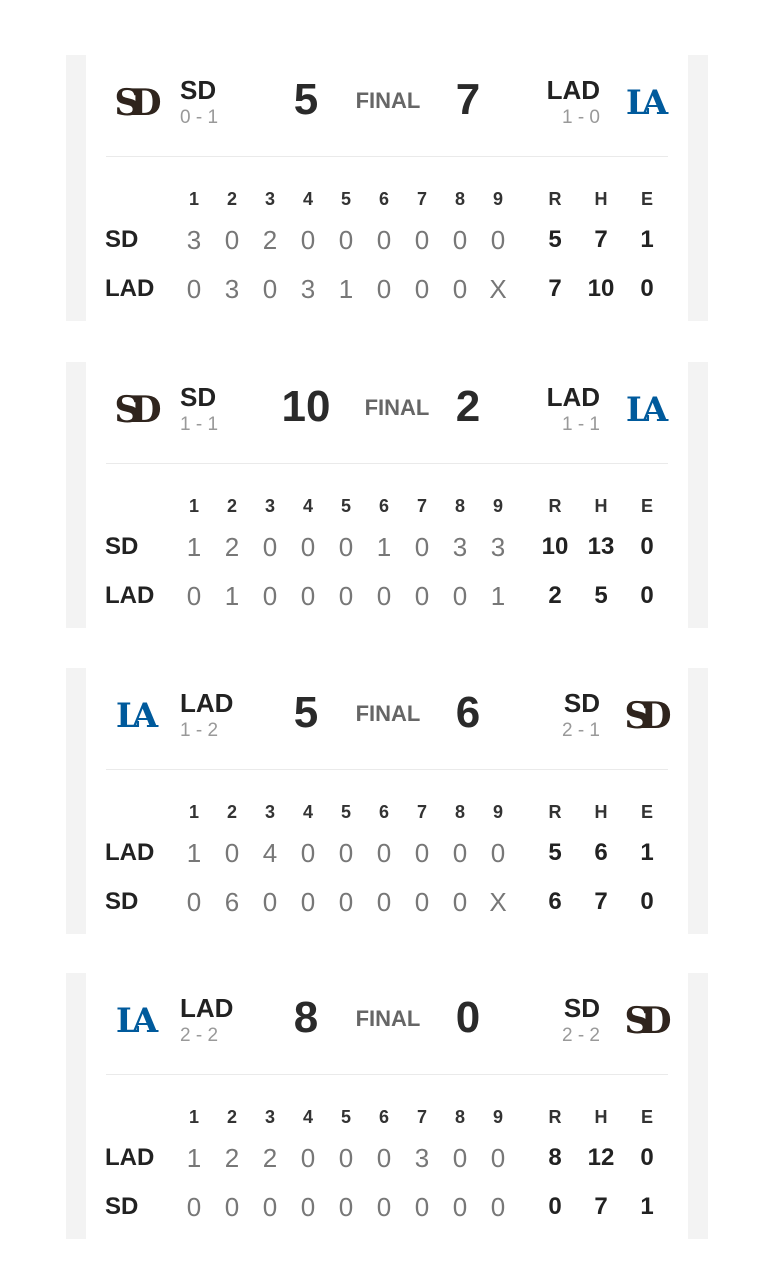  I want to click on line-total: 8, so click(555, 1157).